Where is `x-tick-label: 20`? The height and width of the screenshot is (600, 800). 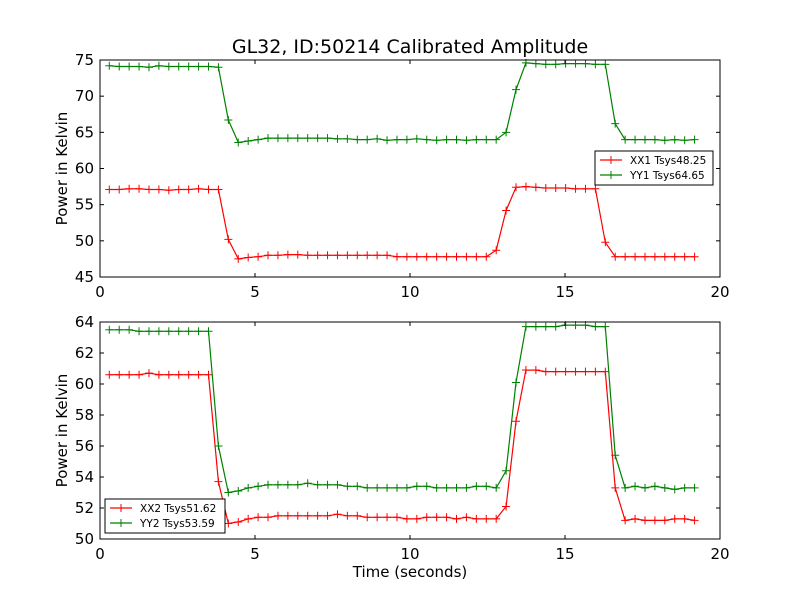
x-tick-label: 20 is located at coordinates (719, 554).